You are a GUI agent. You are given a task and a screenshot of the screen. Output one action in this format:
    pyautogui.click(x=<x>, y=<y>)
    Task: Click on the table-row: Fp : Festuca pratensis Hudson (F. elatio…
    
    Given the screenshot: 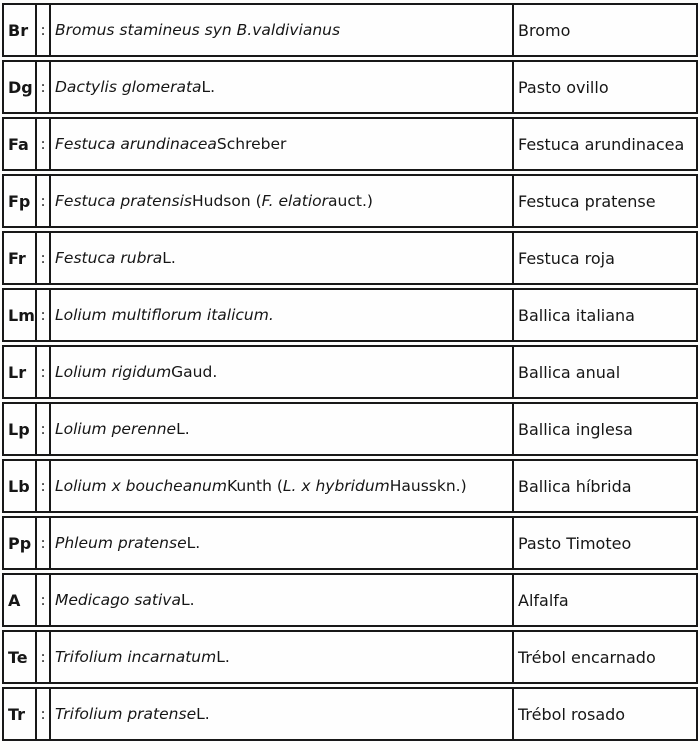 What is the action you would take?
    pyautogui.click(x=350, y=201)
    